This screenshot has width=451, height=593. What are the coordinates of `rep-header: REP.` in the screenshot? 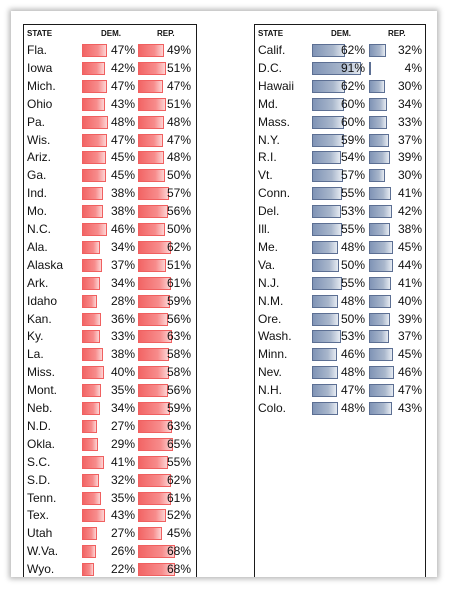 It's located at (166, 33).